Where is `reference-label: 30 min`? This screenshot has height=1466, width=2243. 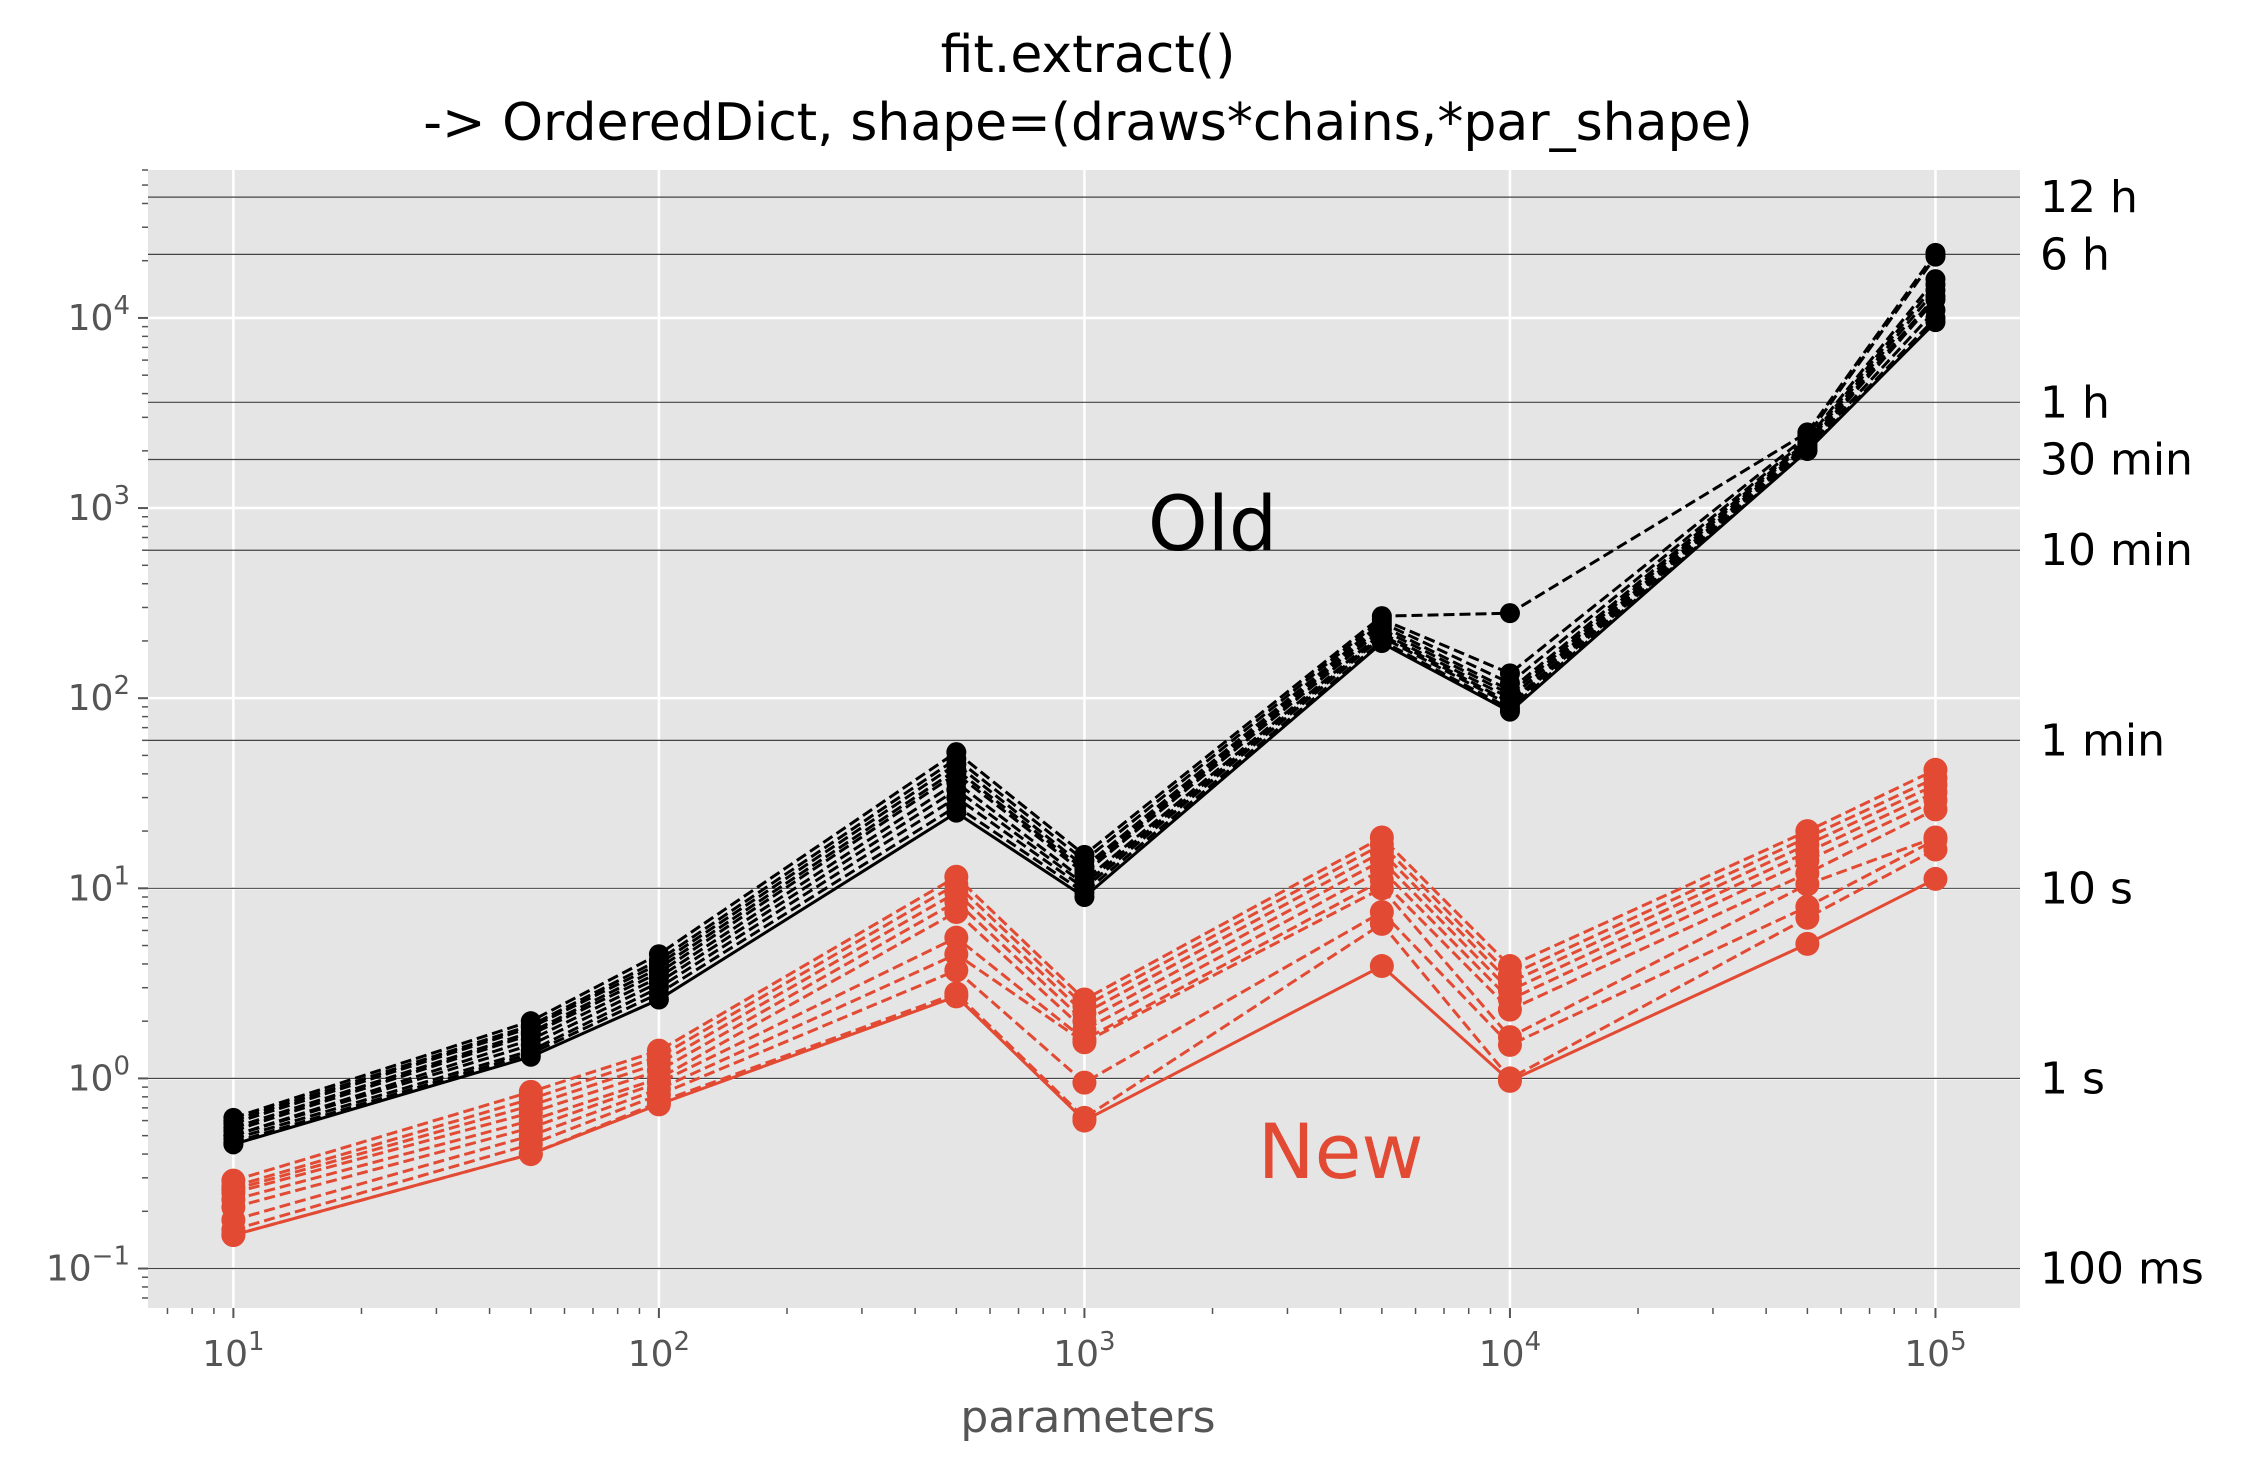
reference-label: 30 min is located at coordinates (2116, 460).